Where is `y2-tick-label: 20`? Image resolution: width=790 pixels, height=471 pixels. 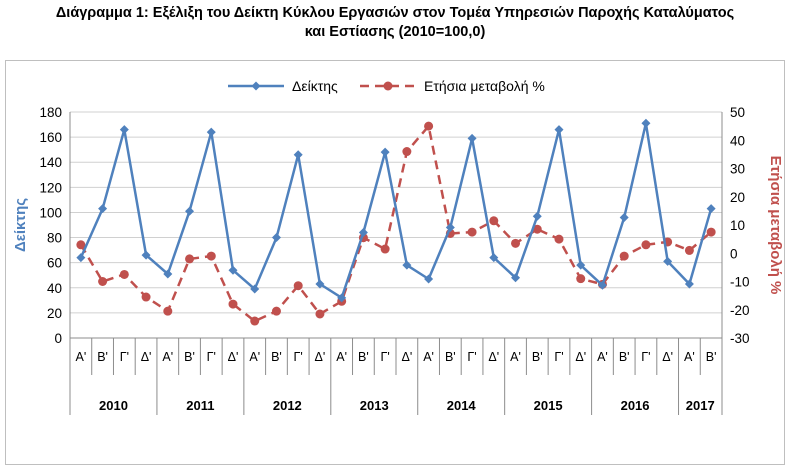
y2-tick-label: 20 is located at coordinates (737, 197).